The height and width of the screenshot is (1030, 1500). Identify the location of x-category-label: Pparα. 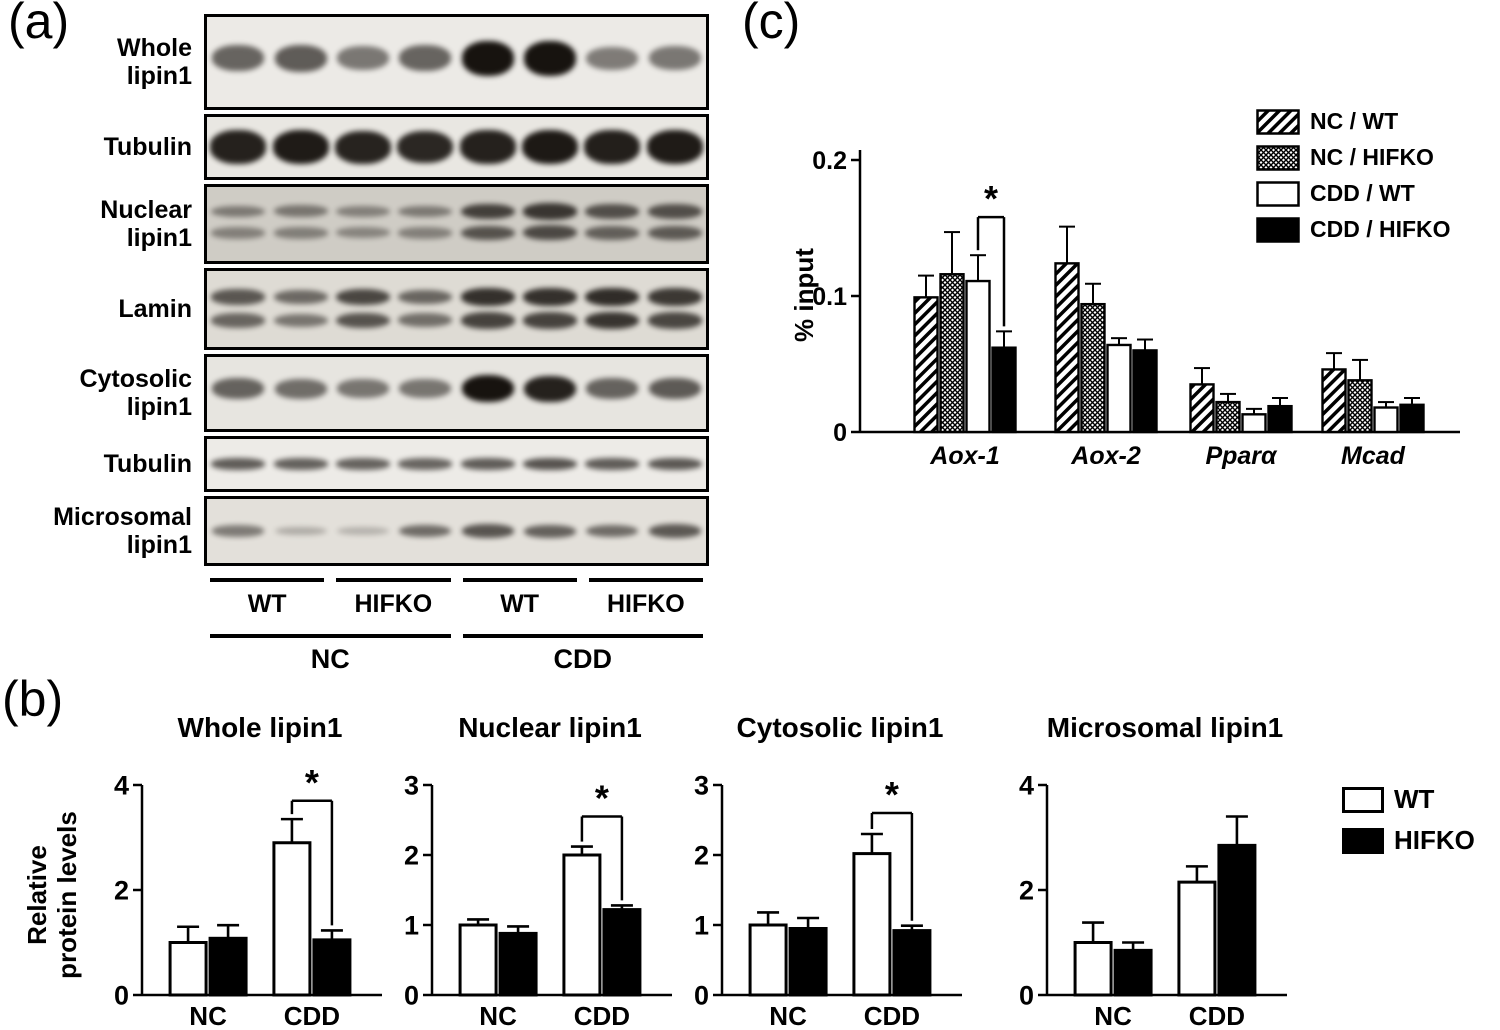
(1241, 456).